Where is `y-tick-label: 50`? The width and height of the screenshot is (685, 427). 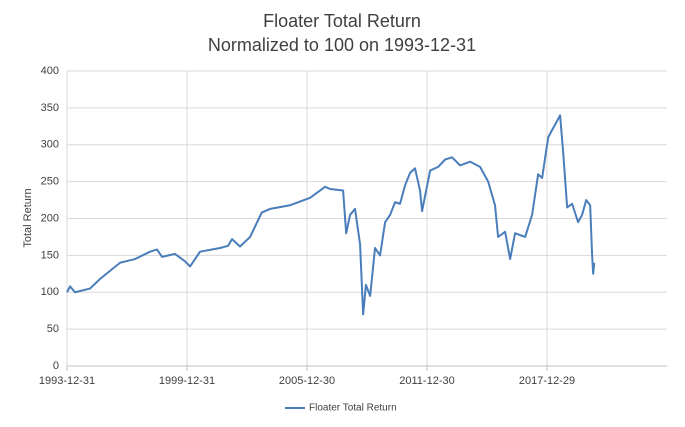 y-tick-label: 50 is located at coordinates (53, 329).